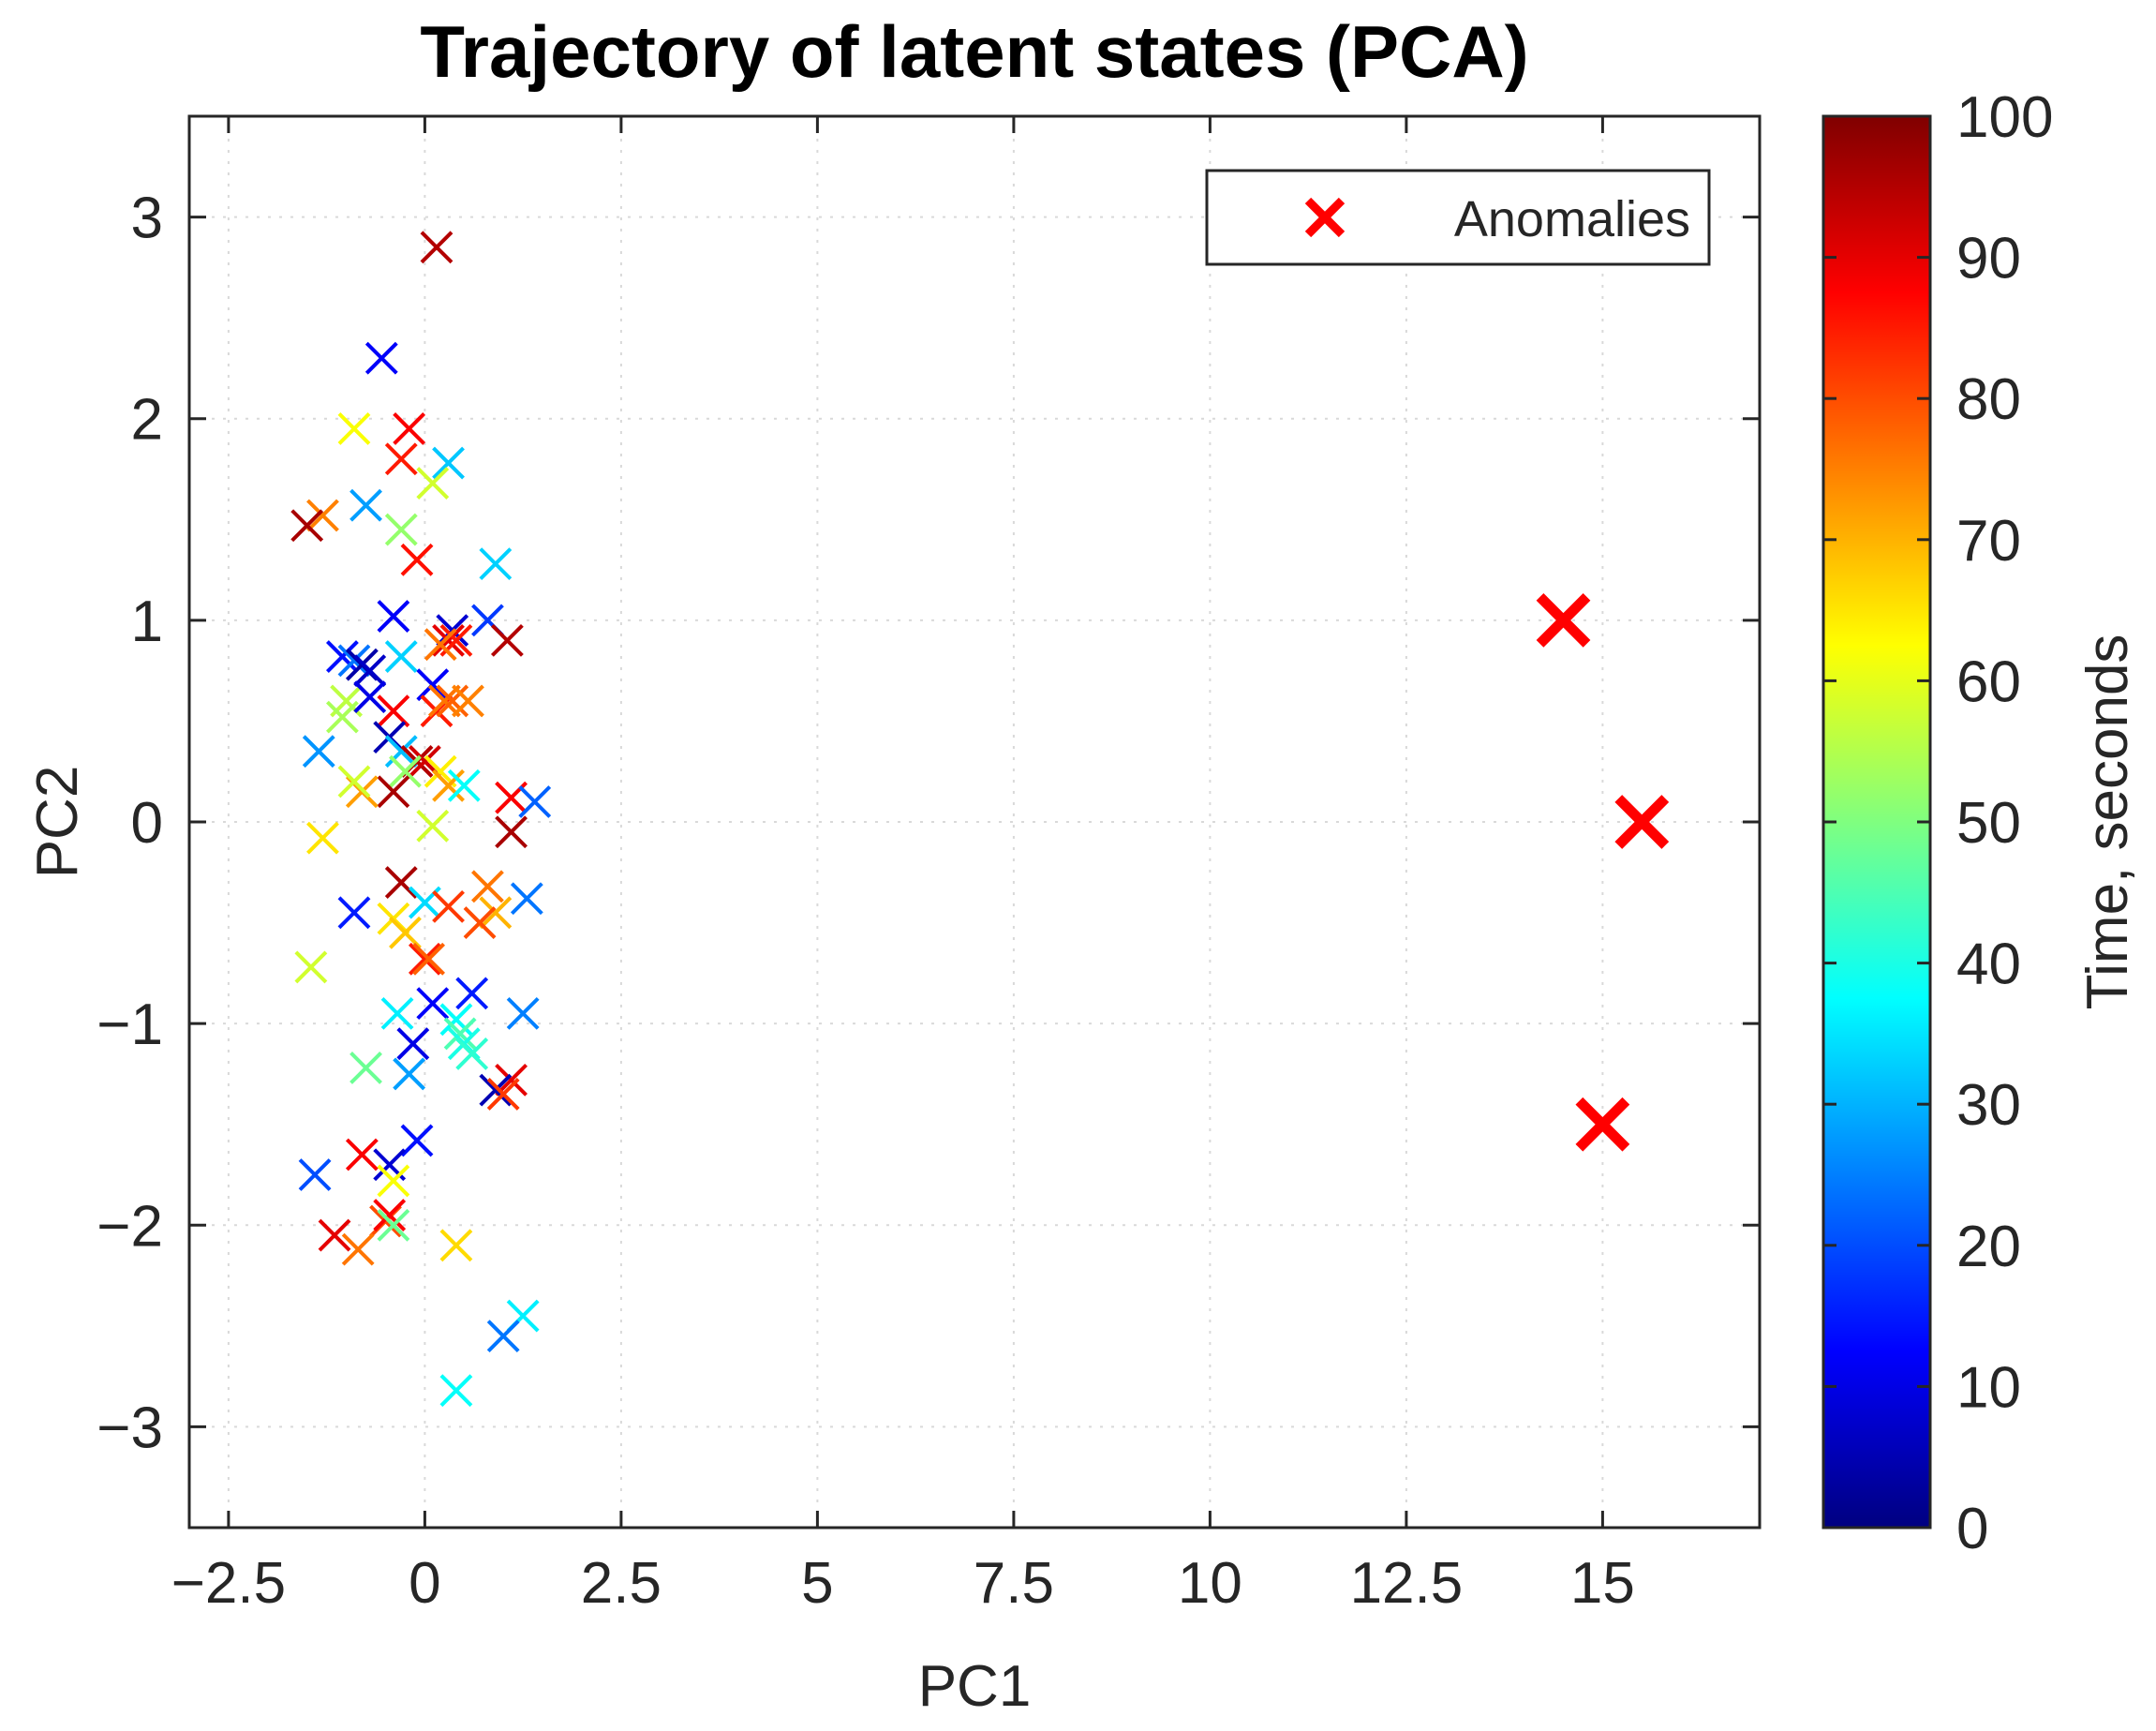  Describe the element at coordinates (58, 822) in the screenshot. I see `y-axis-label: PC2` at that location.